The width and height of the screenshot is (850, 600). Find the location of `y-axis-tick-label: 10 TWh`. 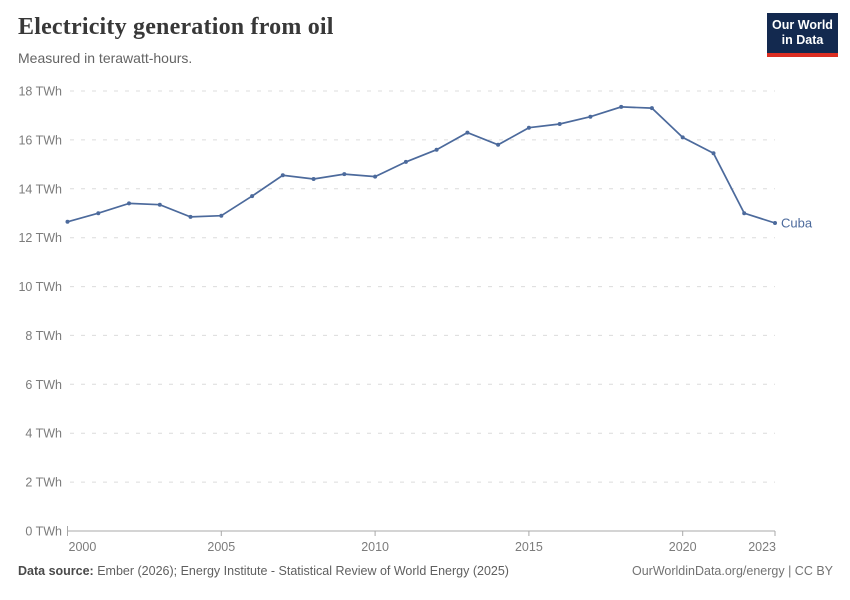

y-axis-tick-label: 10 TWh is located at coordinates (40, 287).